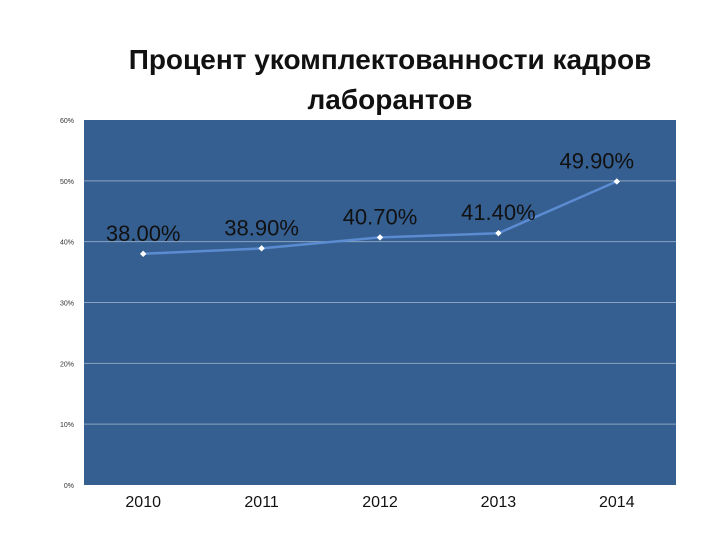  I want to click on data-markers, so click(380, 218).